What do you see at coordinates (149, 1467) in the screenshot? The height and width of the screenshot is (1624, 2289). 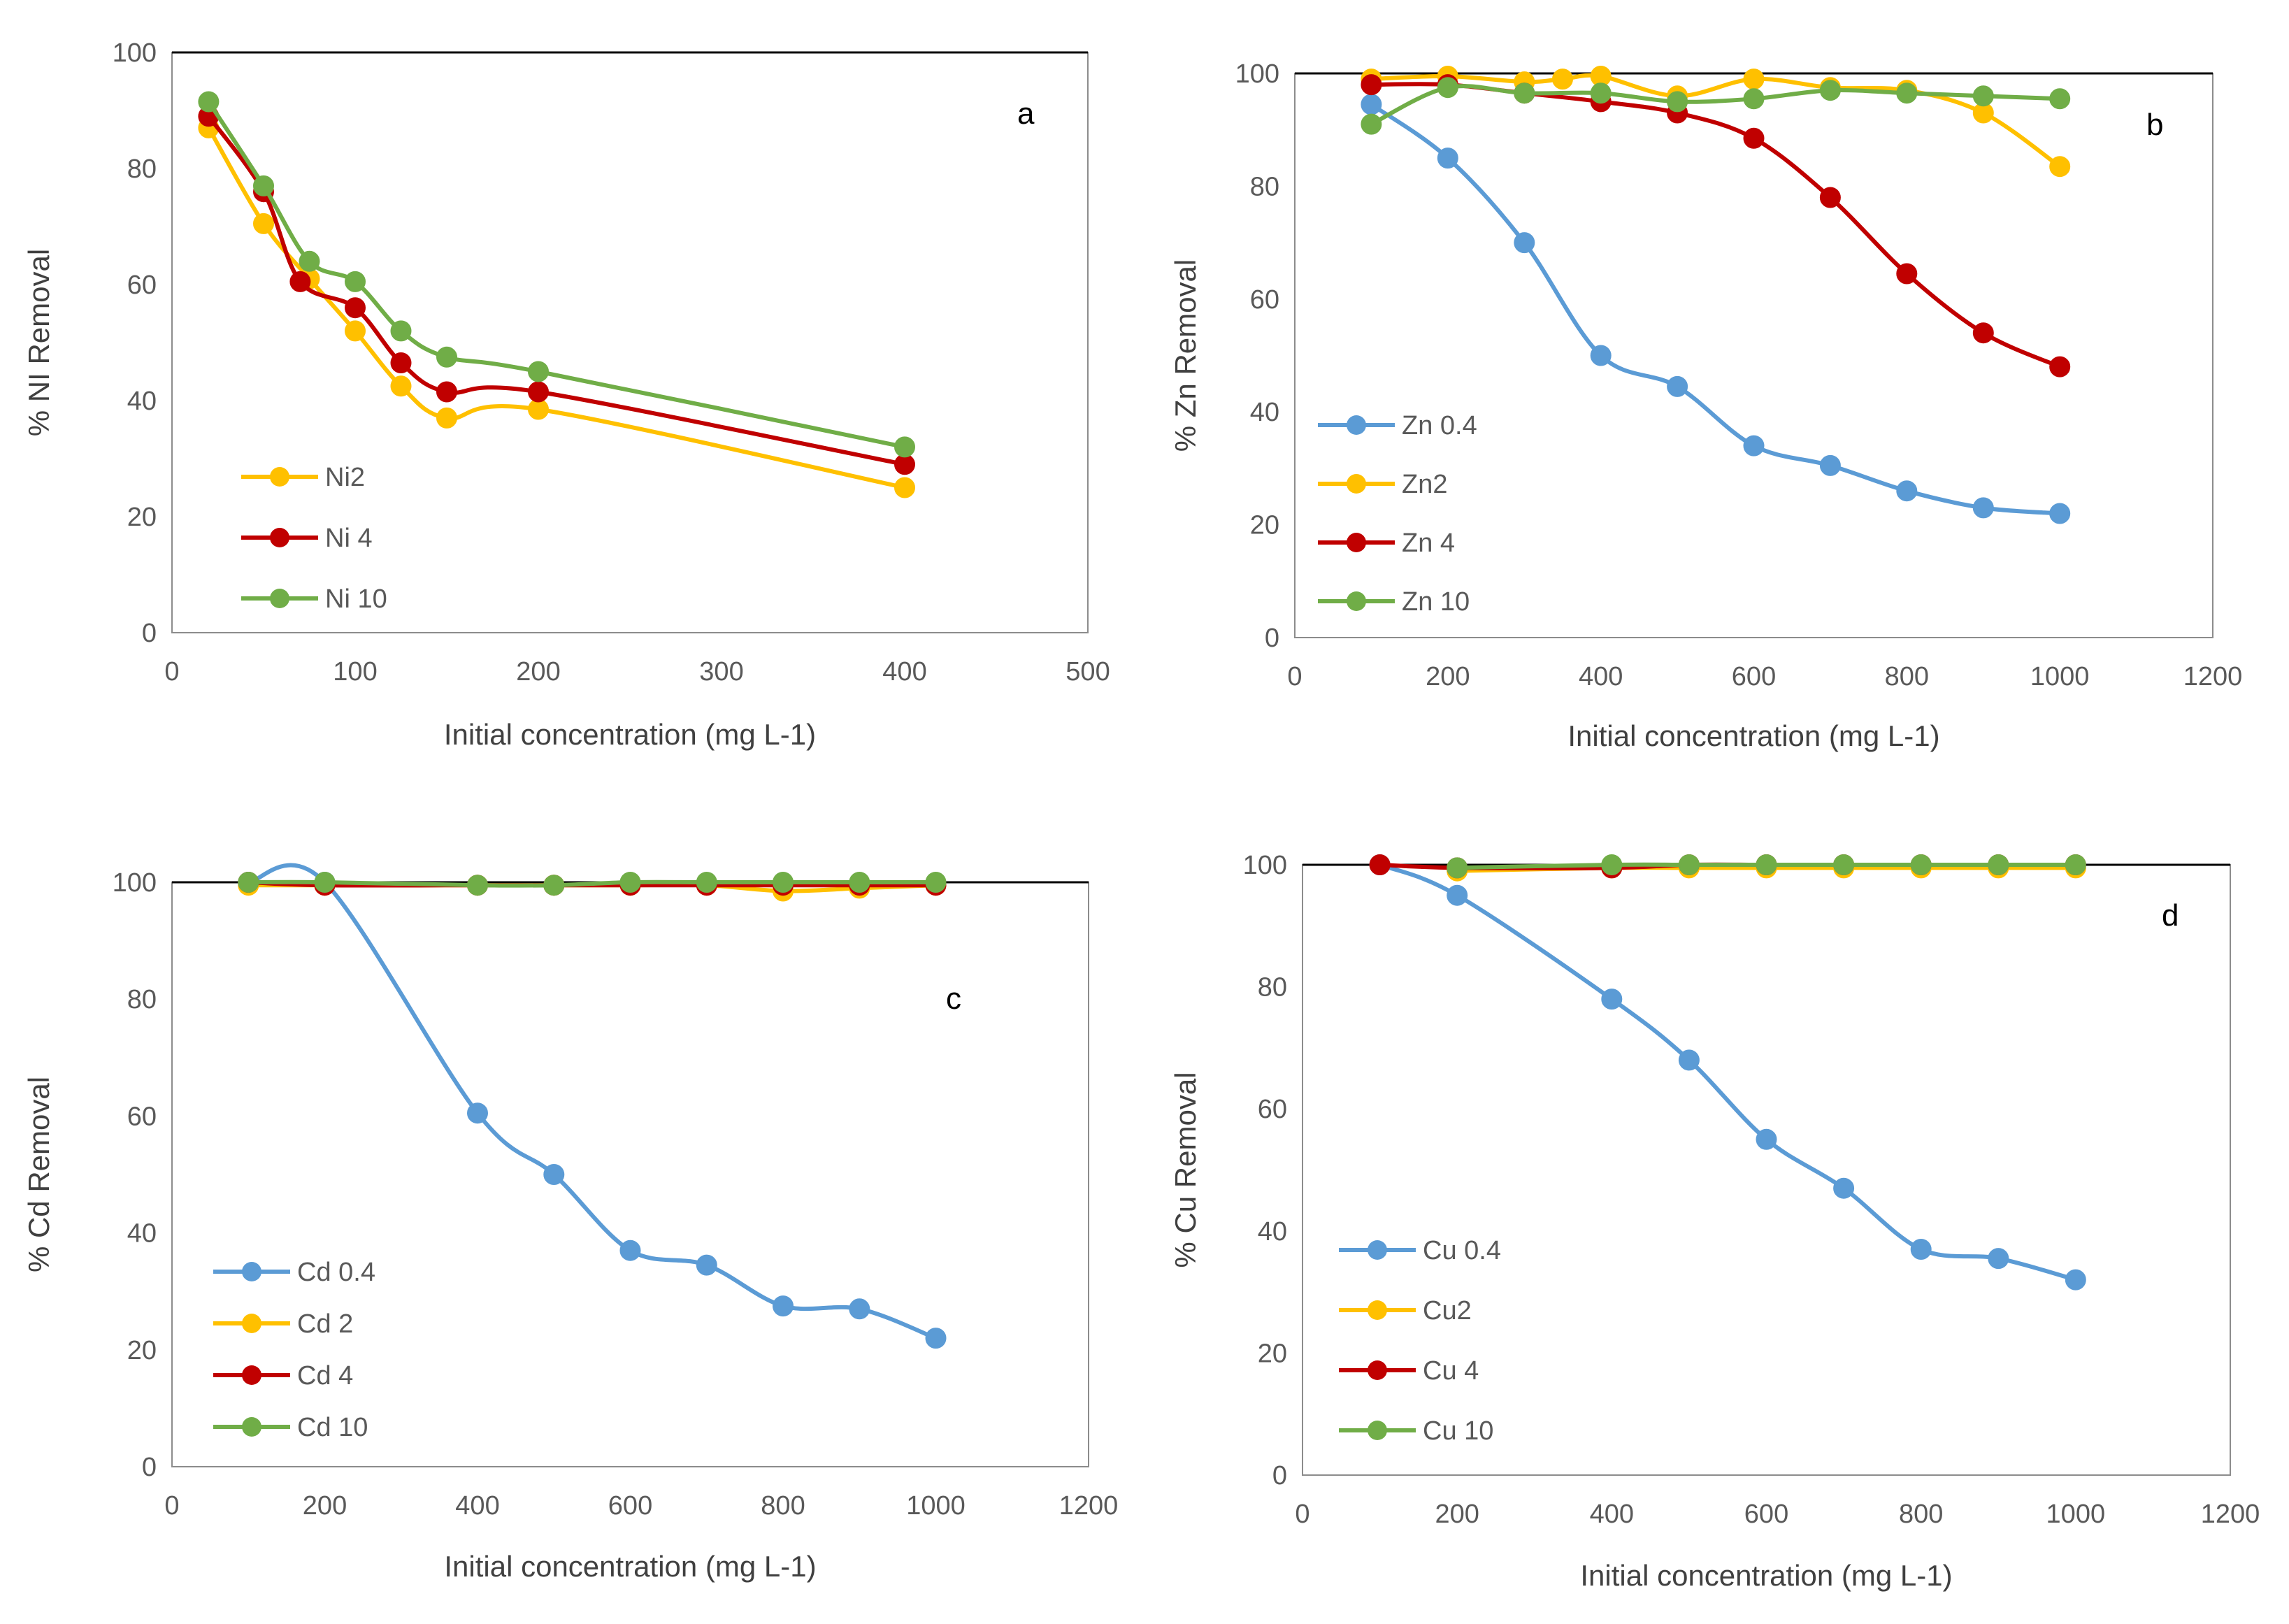 I see `chart-c-ytick-label: 0` at bounding box center [149, 1467].